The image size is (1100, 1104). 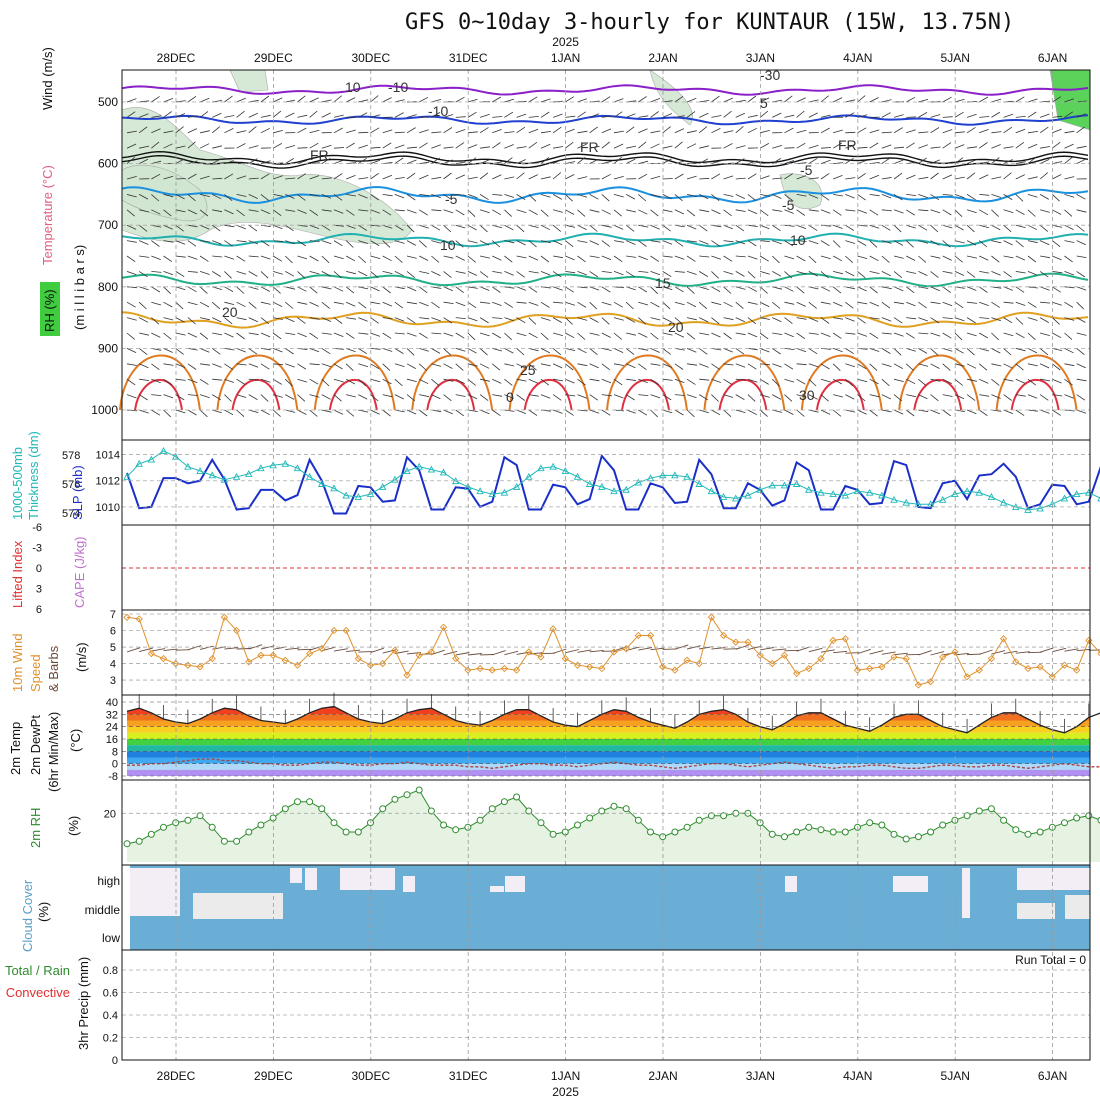 What do you see at coordinates (35, 828) in the screenshot?
I see `rh2m-axis-label: 2m RH` at bounding box center [35, 828].